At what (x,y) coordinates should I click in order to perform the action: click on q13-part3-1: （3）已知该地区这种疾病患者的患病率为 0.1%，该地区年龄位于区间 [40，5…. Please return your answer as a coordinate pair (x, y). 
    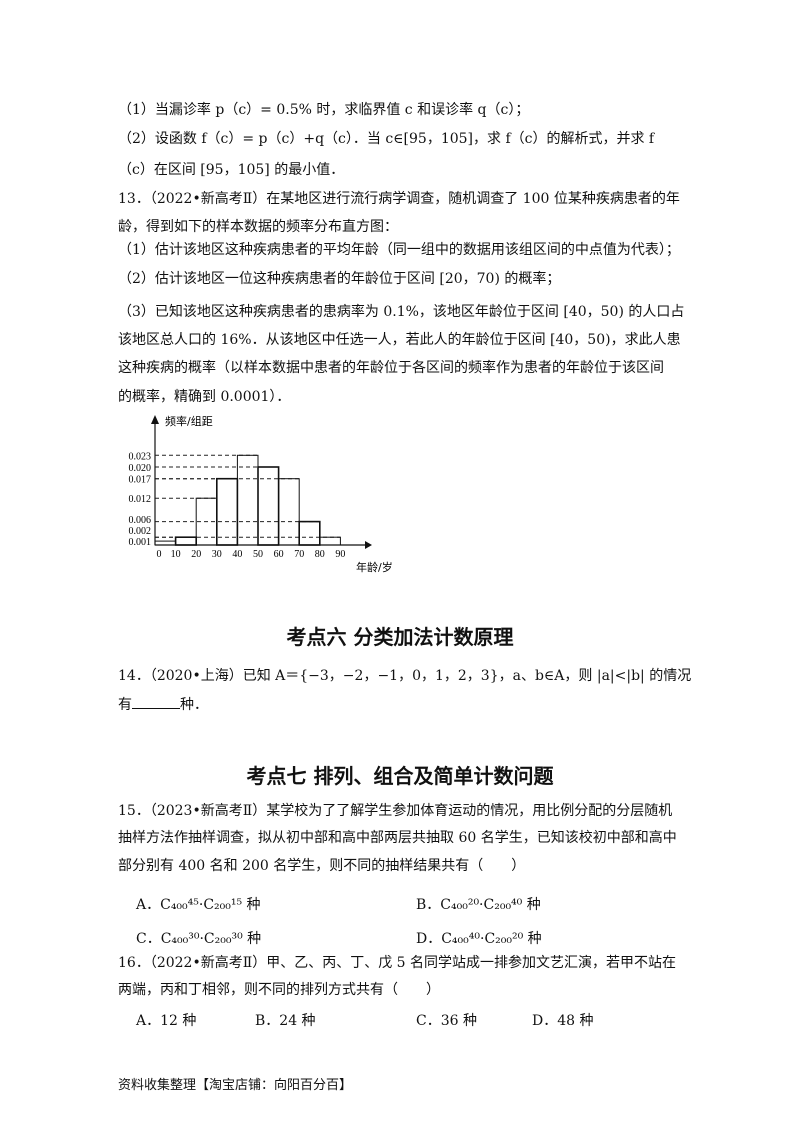
    Looking at the image, I should click on (401, 312).